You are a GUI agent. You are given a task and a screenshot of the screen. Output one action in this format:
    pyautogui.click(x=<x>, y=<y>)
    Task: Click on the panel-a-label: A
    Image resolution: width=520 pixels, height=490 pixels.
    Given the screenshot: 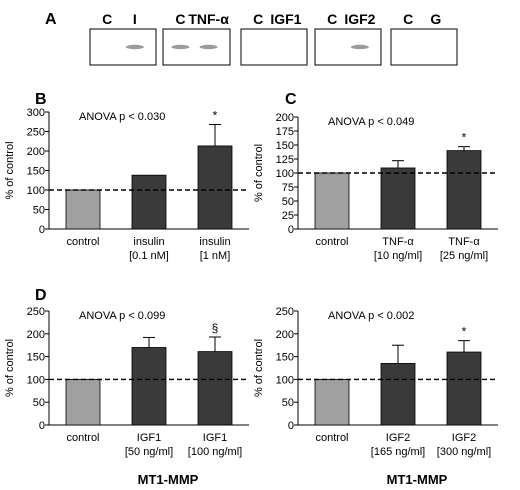 What is the action you would take?
    pyautogui.click(x=51, y=19)
    